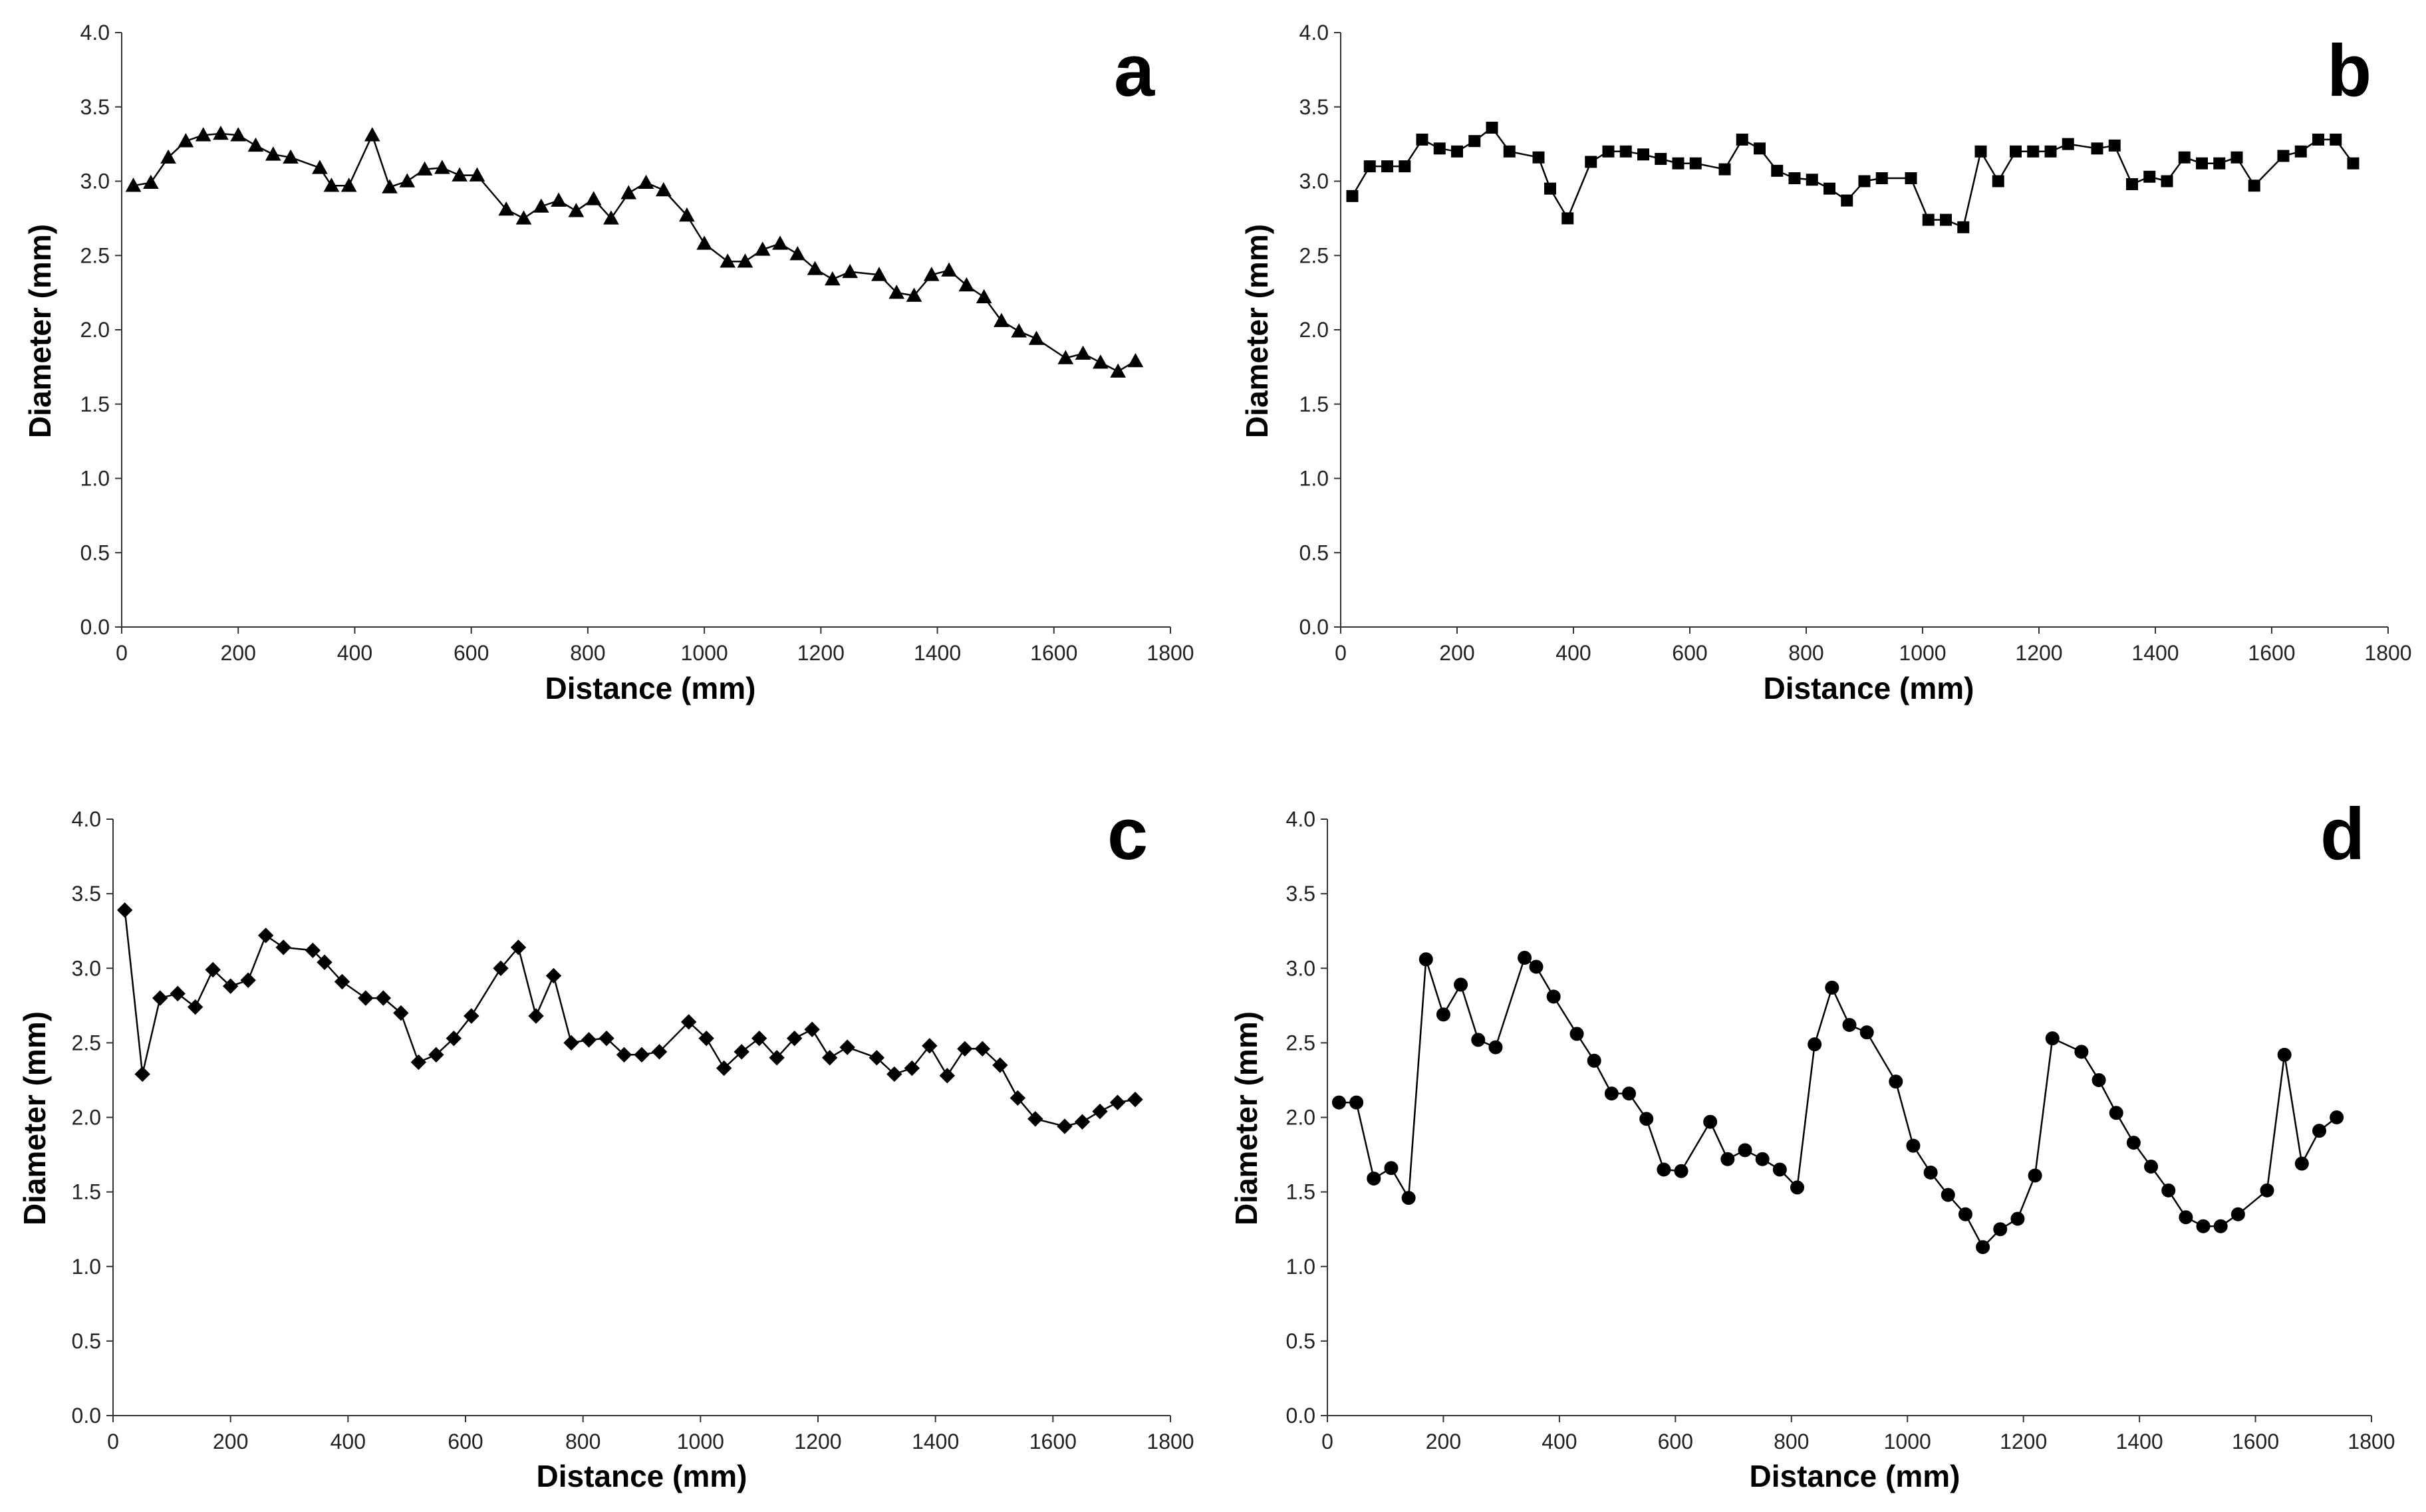 Image resolution: width=2426 pixels, height=1512 pixels. What do you see at coordinates (471, 653) in the screenshot?
I see `x-tick-label-a: 600` at bounding box center [471, 653].